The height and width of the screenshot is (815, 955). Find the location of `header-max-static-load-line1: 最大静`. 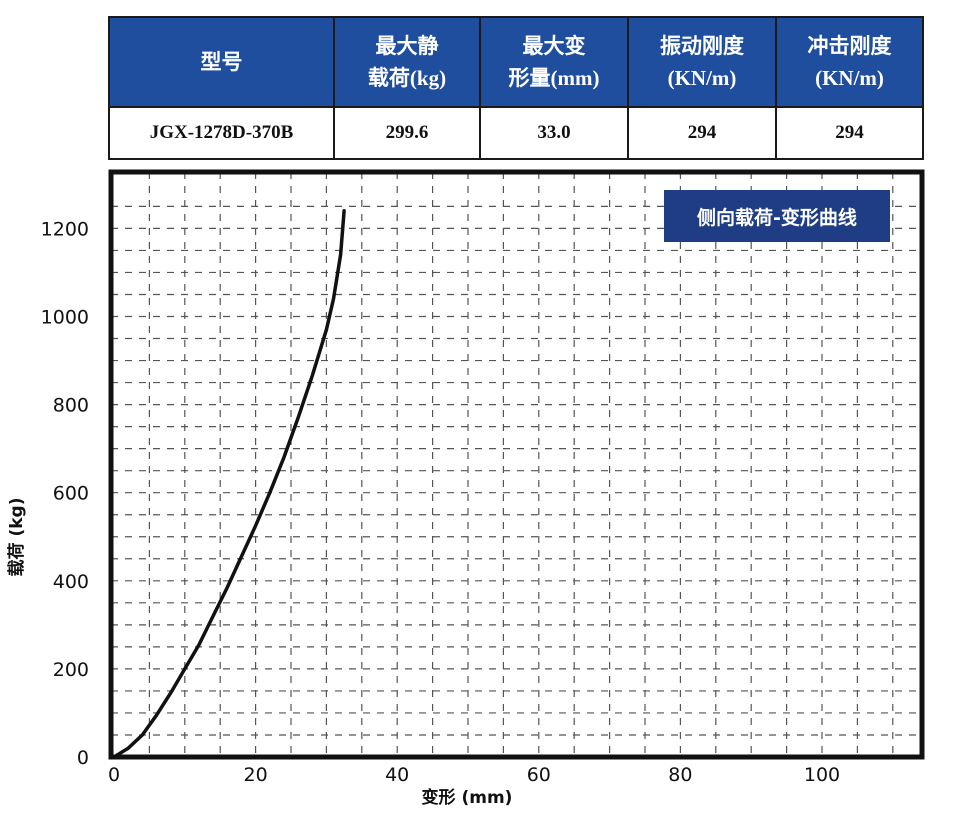

header-max-static-load-line1: 最大静 is located at coordinates (407, 46).